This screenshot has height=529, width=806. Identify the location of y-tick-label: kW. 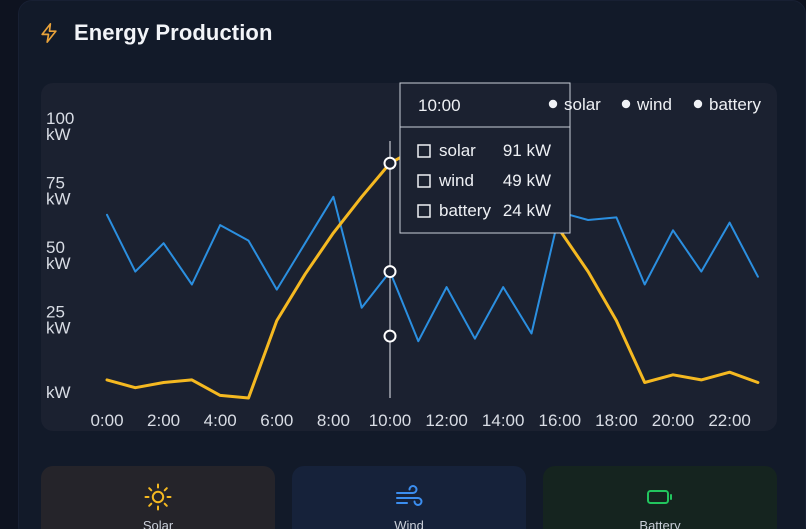
(58, 392).